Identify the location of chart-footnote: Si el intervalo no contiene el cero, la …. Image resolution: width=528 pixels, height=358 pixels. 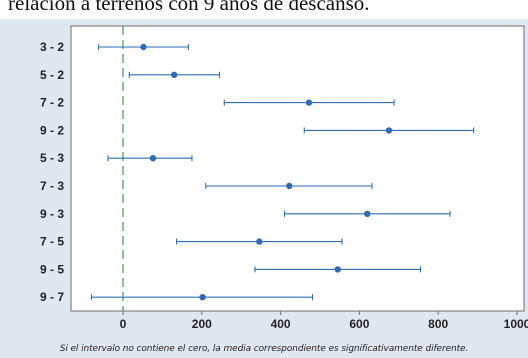
(264, 349).